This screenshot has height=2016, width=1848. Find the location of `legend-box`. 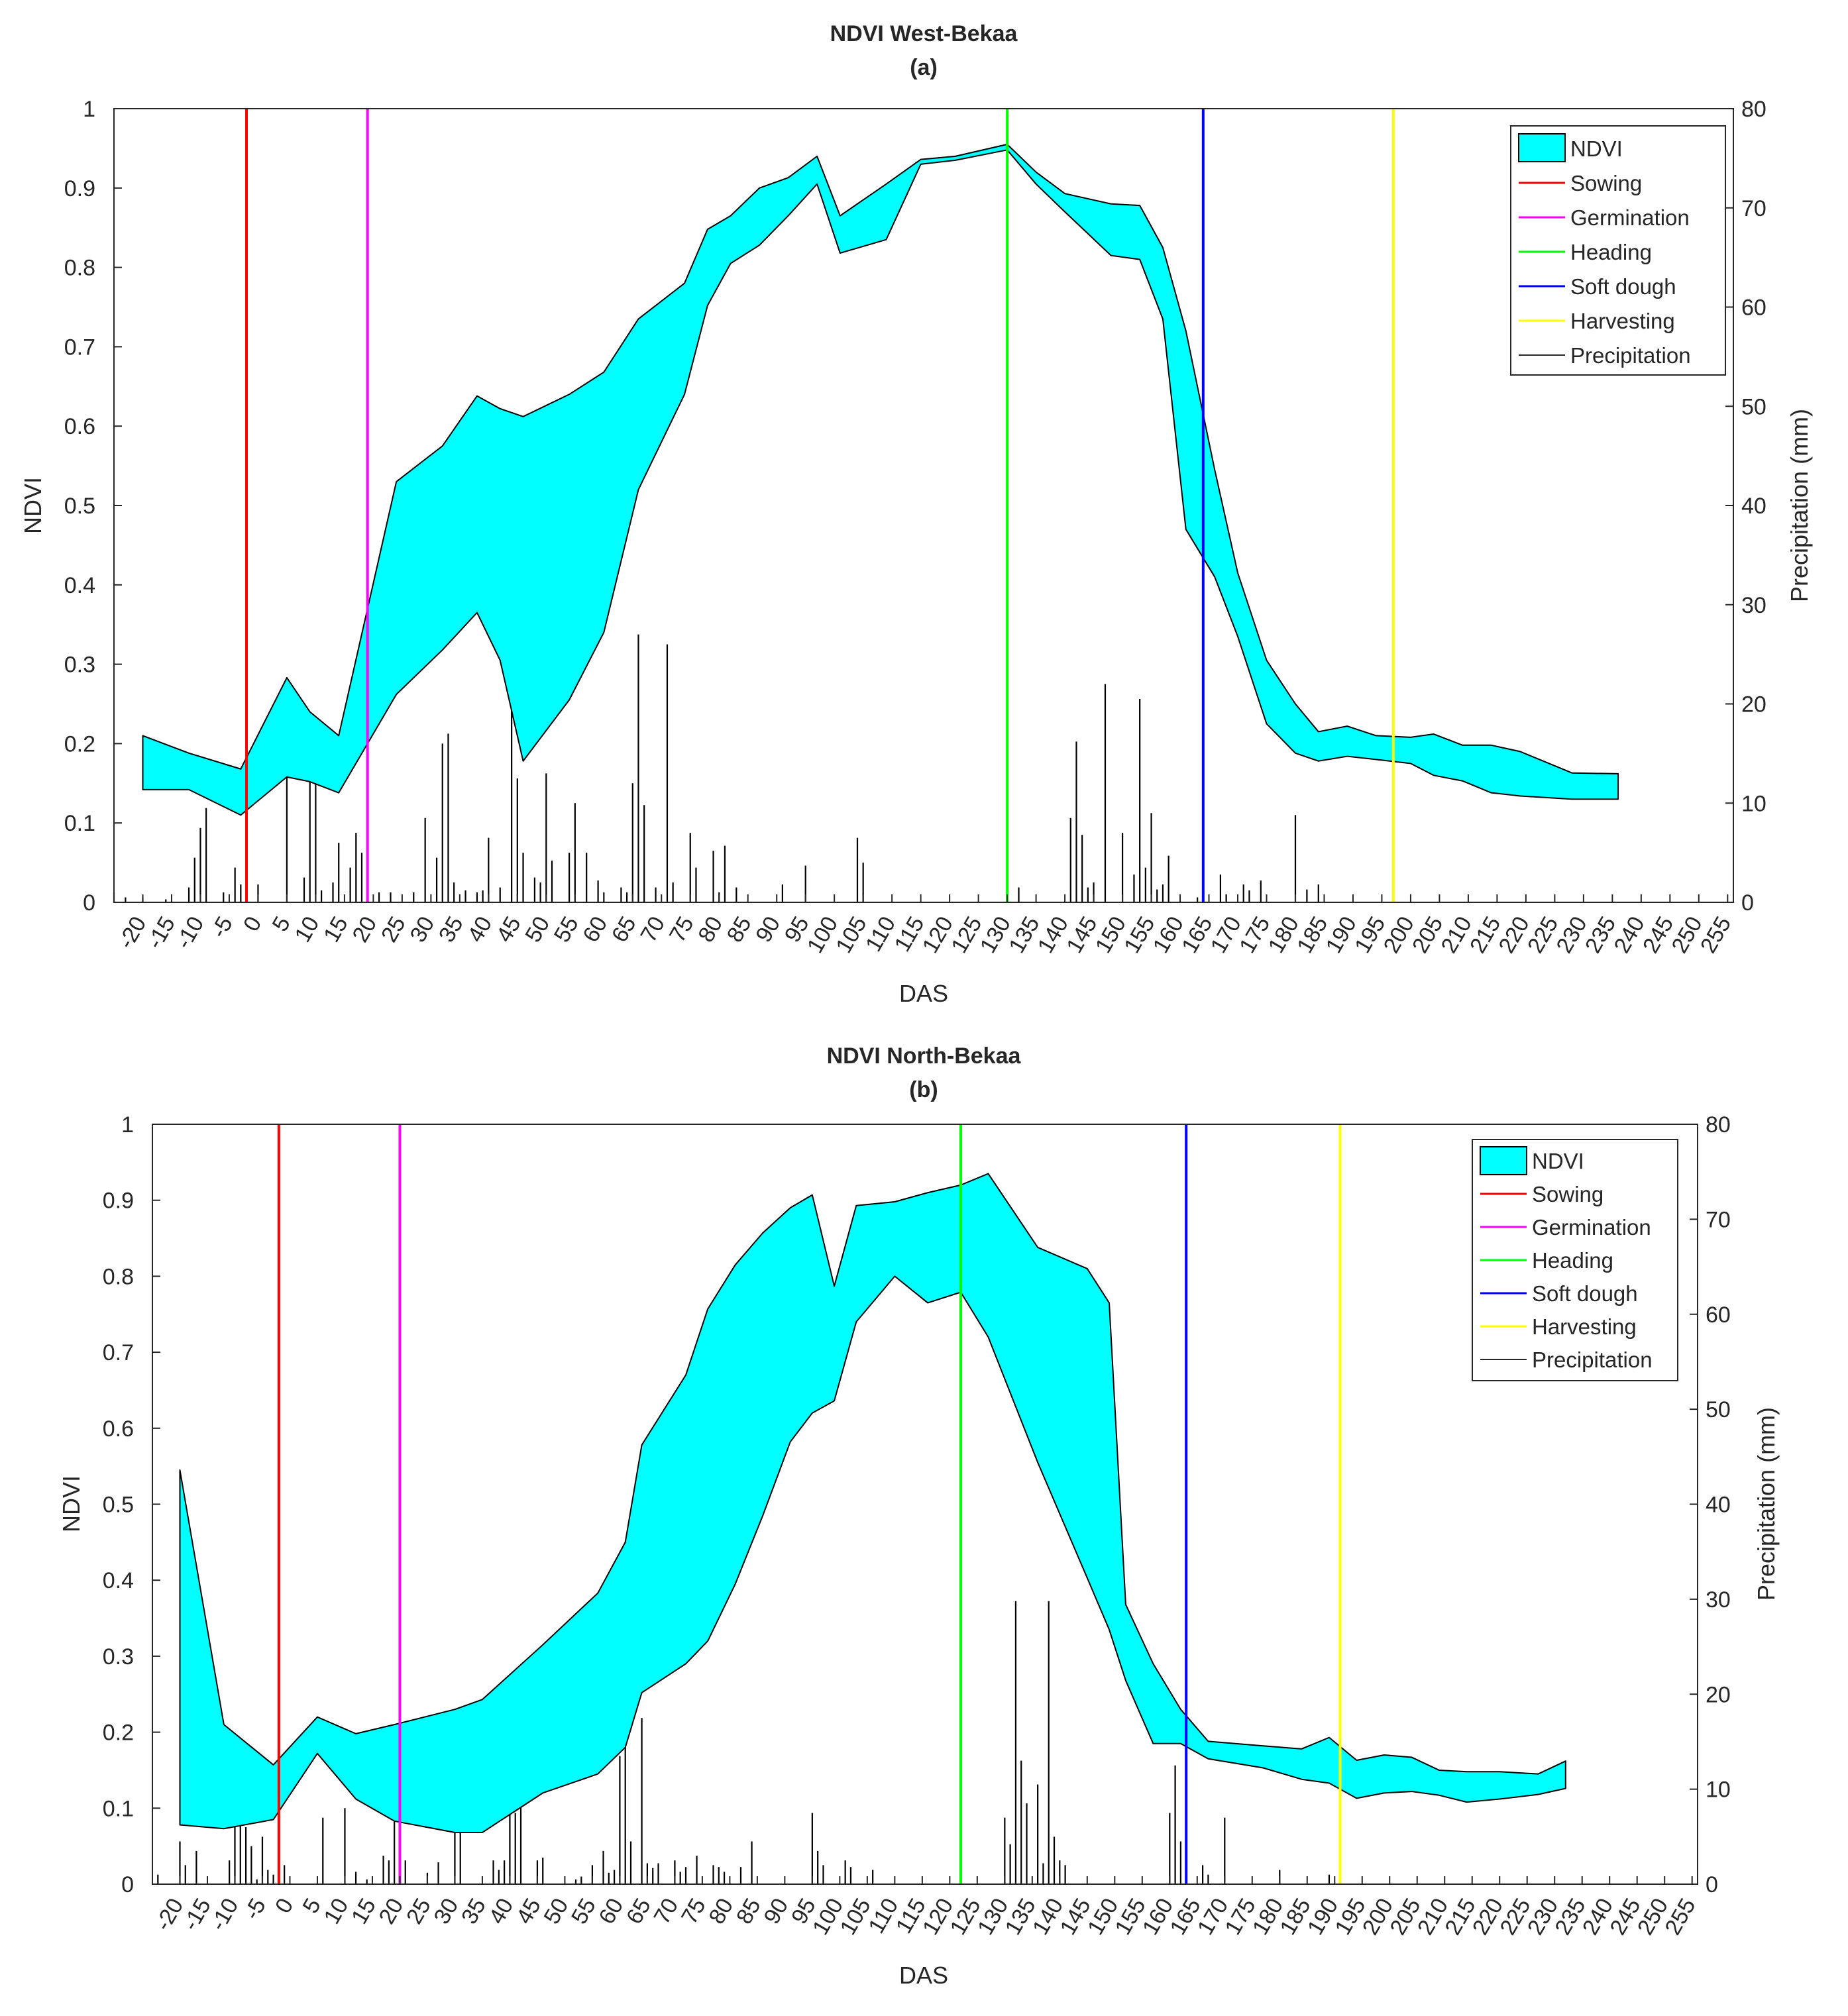

legend-box is located at coordinates (1618, 251).